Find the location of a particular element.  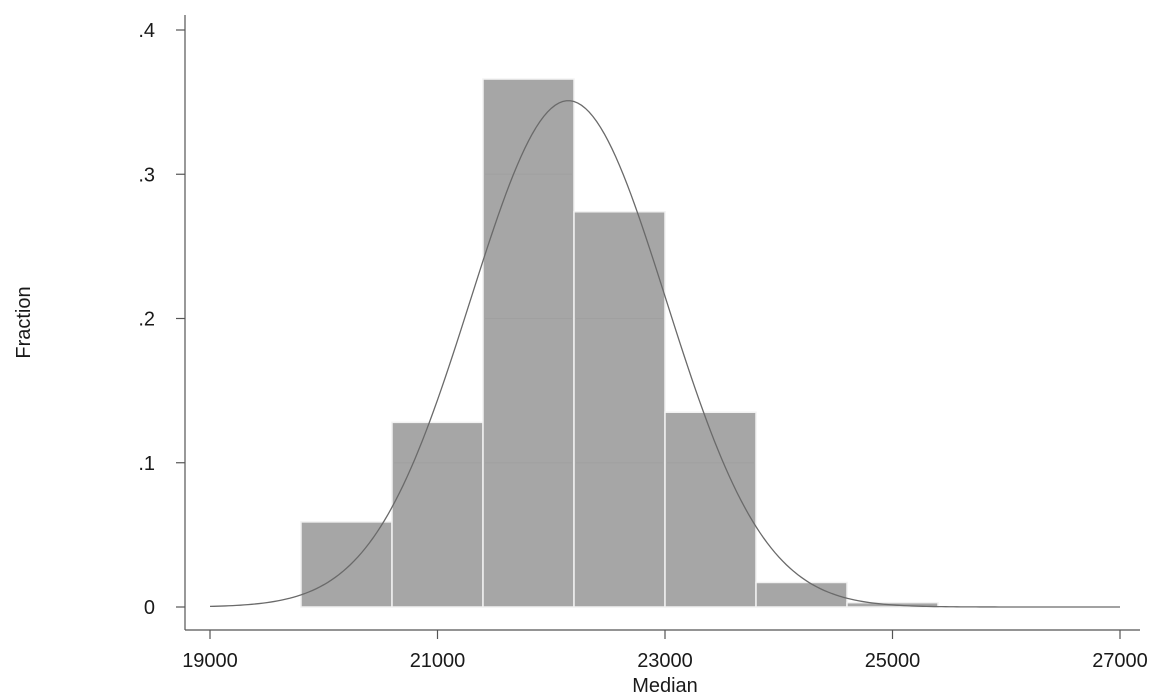

x-axis-label: Median is located at coordinates (665, 686).